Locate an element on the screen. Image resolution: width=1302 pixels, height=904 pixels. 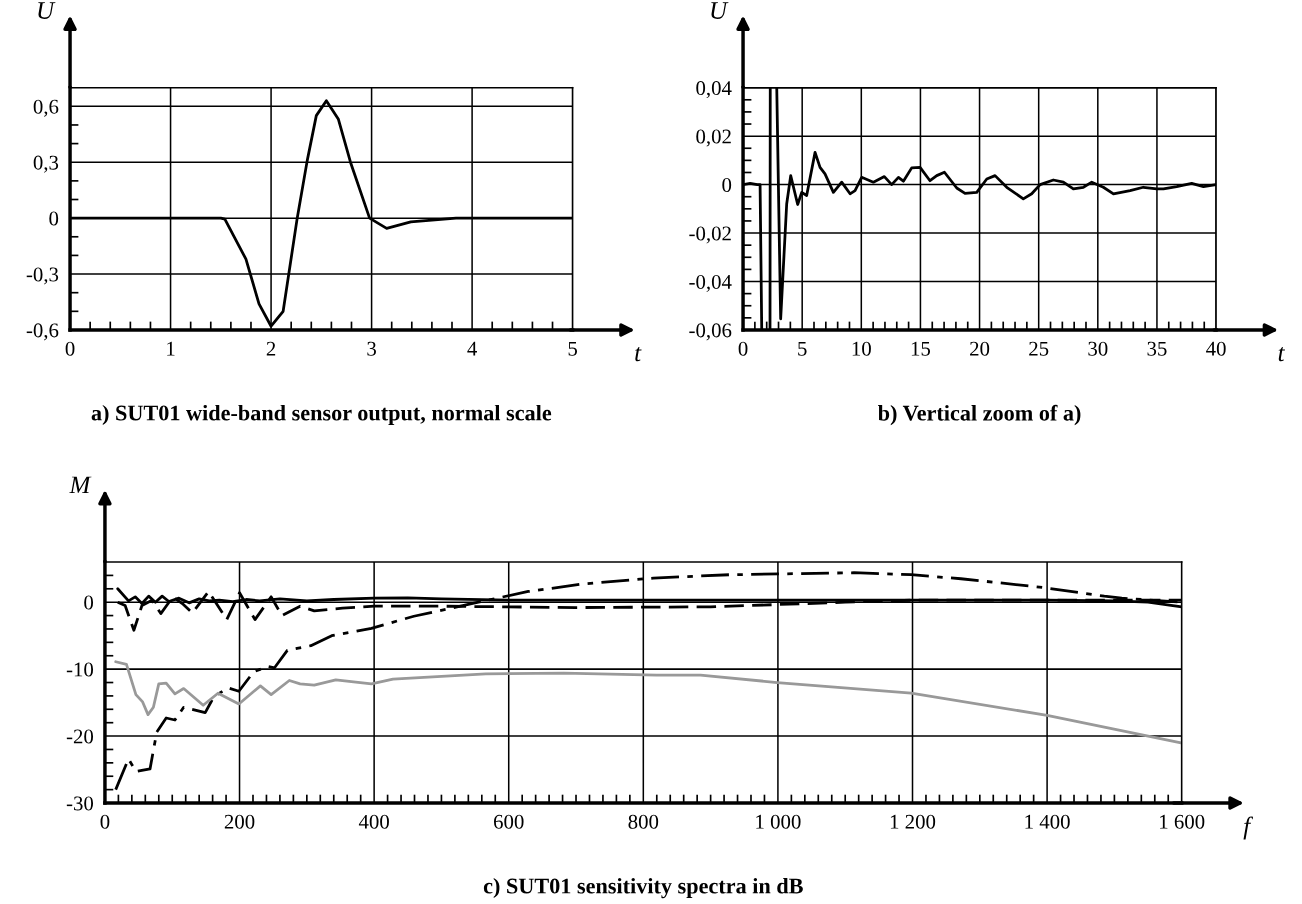
text: a) SUT01 wide-band sensor output, normal scale is located at coordinates (321, 415).